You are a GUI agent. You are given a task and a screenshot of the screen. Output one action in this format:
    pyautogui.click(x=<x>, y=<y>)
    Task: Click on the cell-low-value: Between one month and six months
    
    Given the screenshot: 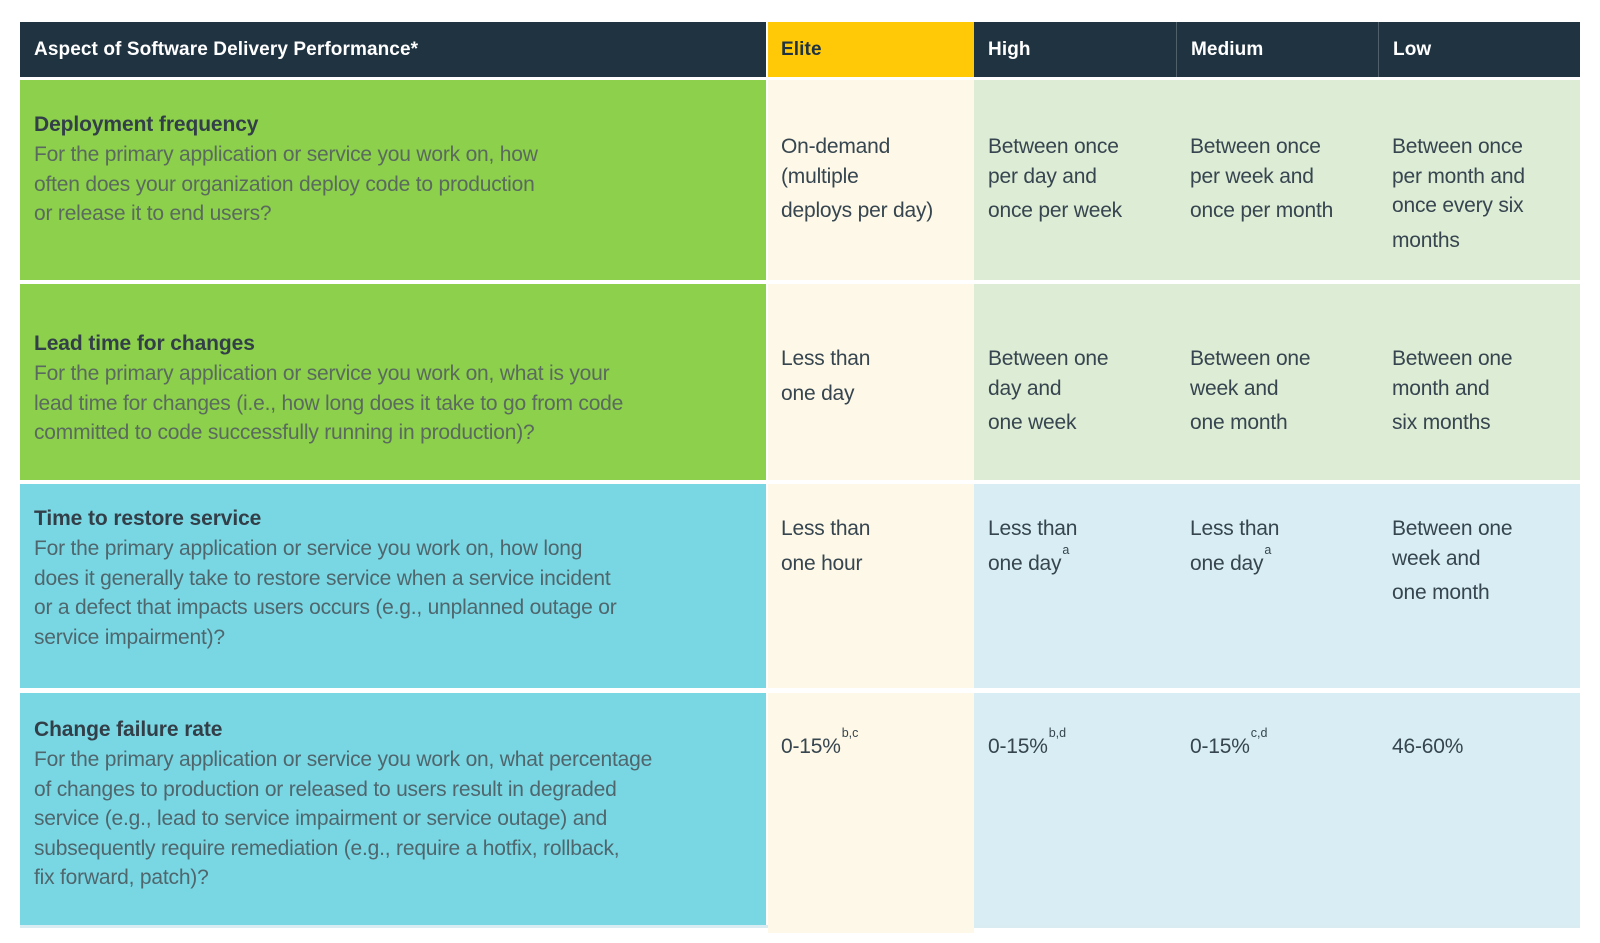 What is the action you would take?
    pyautogui.click(x=1479, y=382)
    